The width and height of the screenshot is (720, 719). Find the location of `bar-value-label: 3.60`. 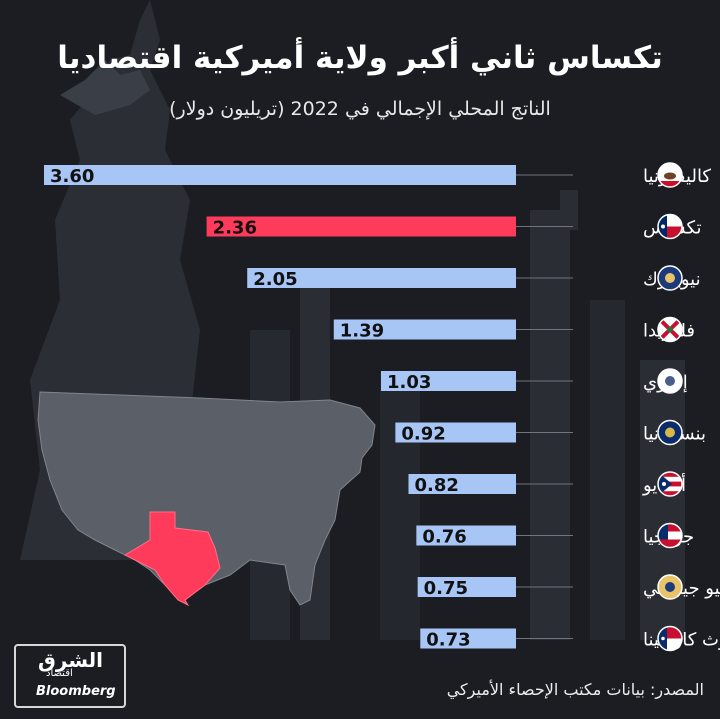

bar-value-label: 3.60 is located at coordinates (72, 176).